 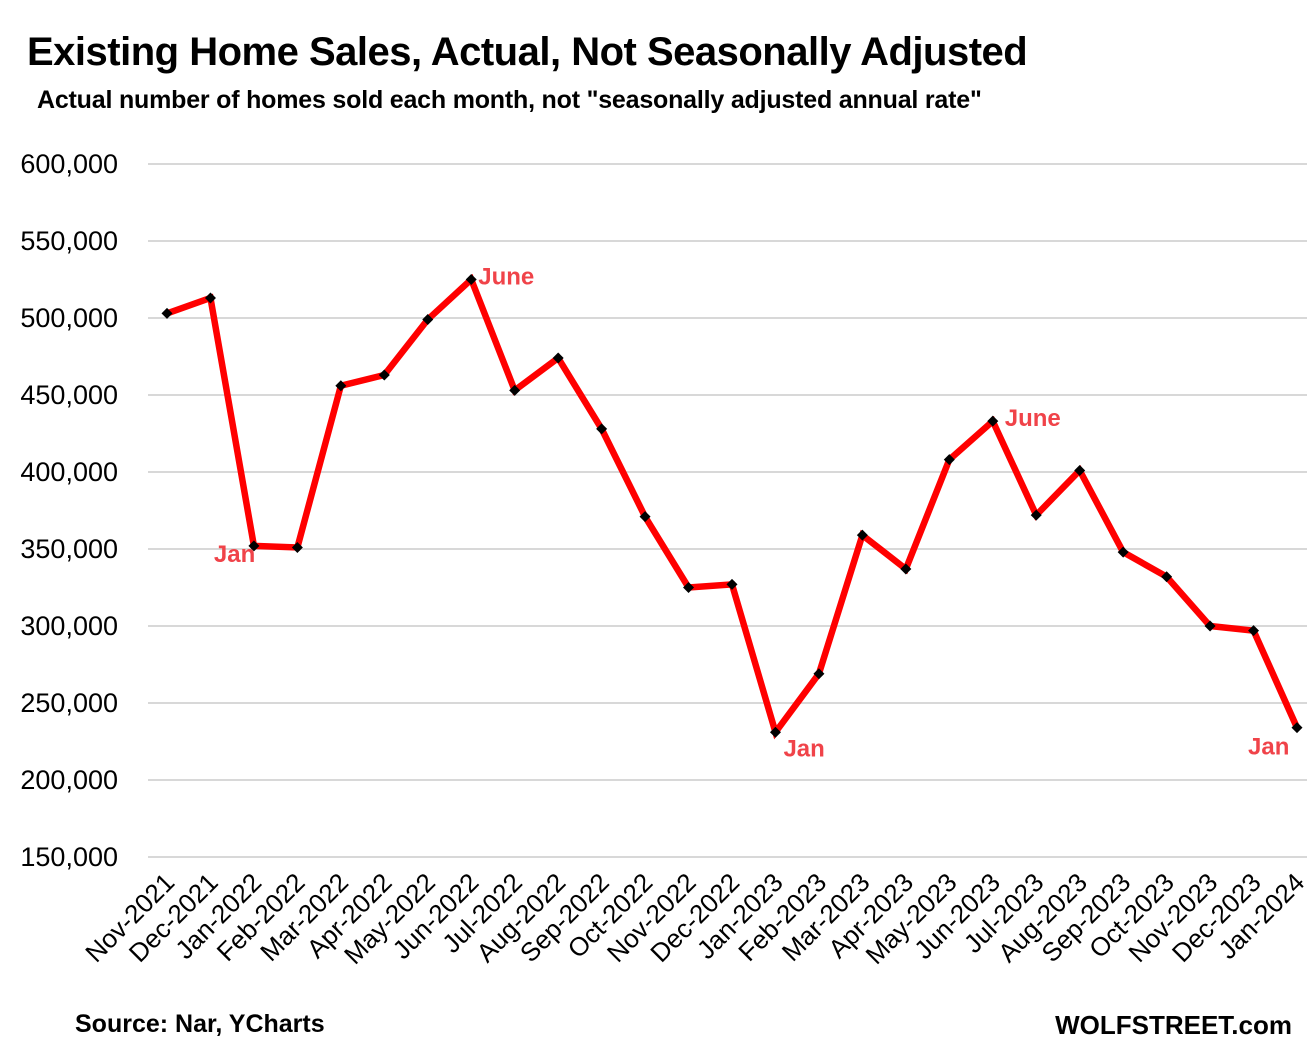 I want to click on y-axis-tick-label: 550,000, so click(x=69, y=241).